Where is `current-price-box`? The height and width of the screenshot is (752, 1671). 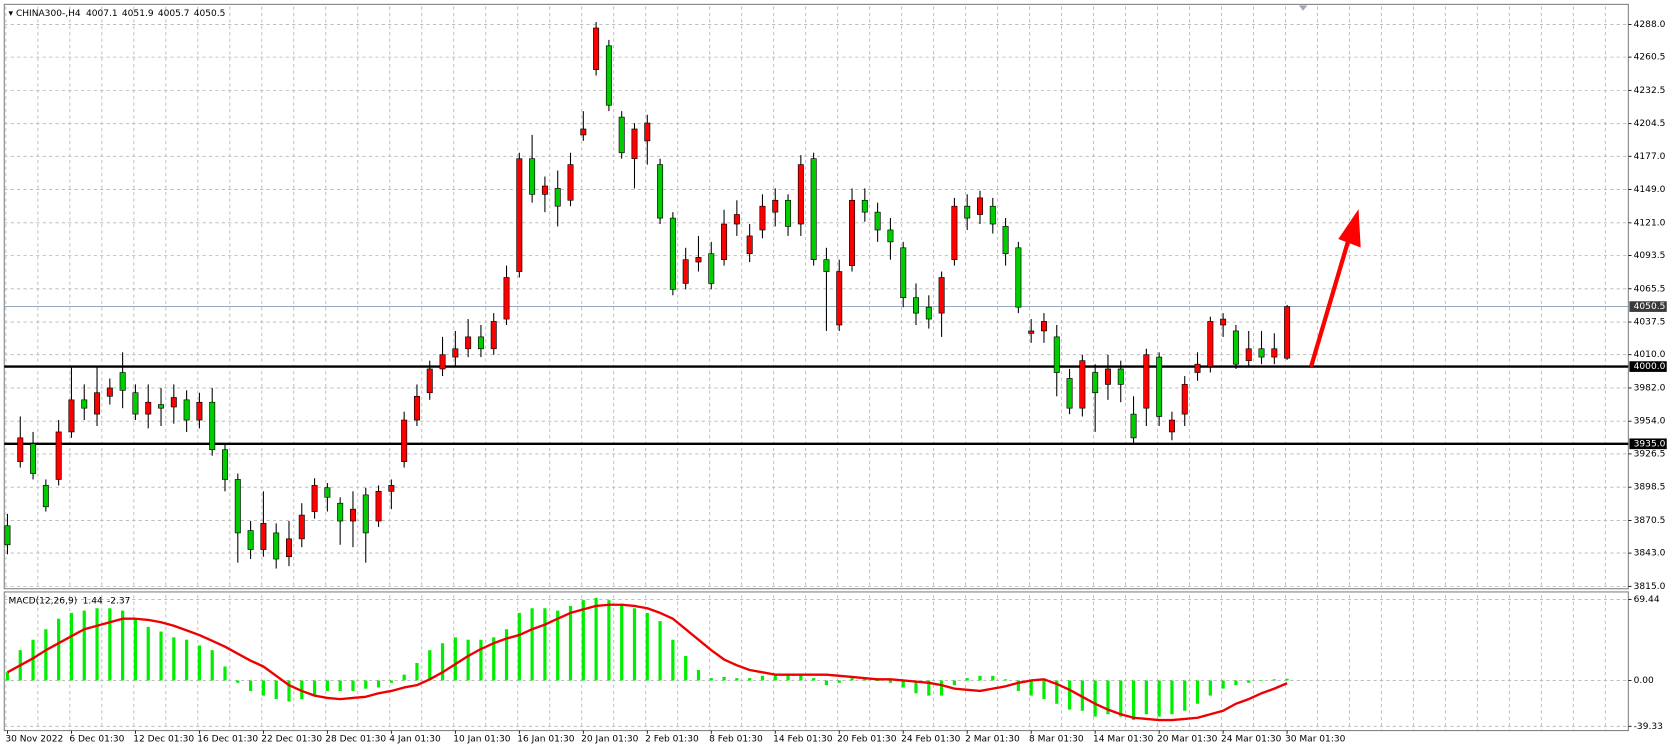 current-price-box is located at coordinates (1648, 306).